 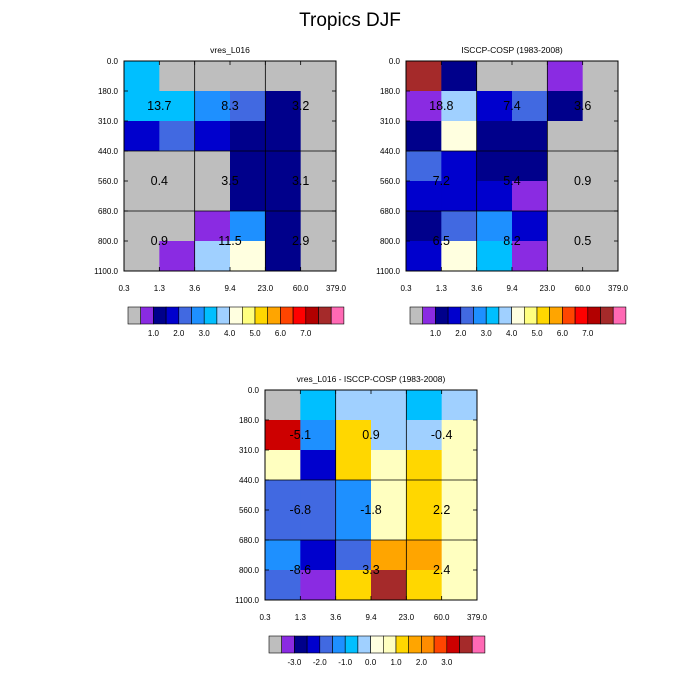 I want to click on colorbar-label: 7.0, so click(x=306, y=333).